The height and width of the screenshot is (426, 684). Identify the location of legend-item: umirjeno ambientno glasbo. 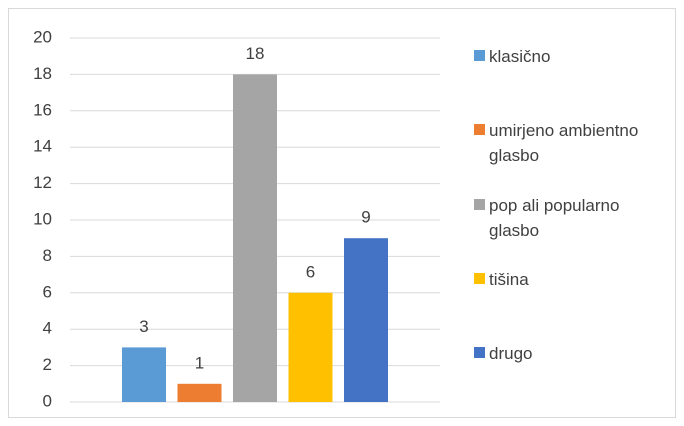
(574, 143).